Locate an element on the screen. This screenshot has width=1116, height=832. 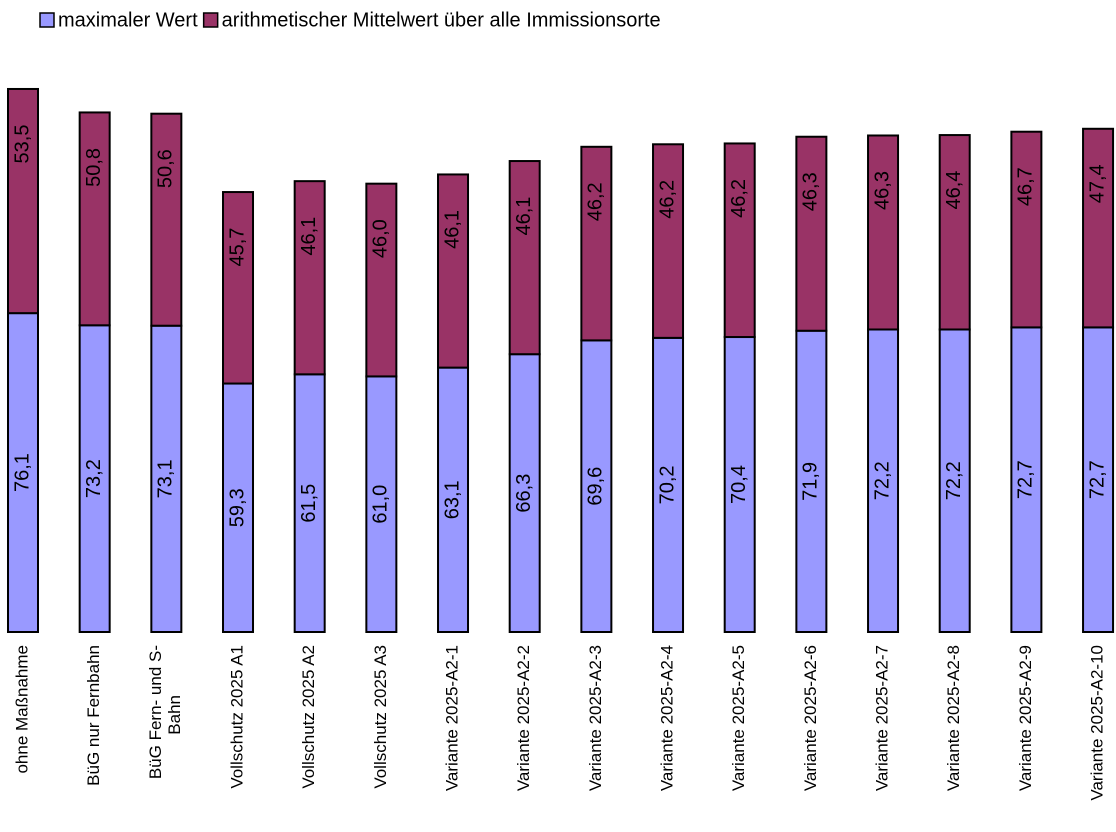
x-tick-label: Variante 2025-A2-1 is located at coordinates (452, 718).